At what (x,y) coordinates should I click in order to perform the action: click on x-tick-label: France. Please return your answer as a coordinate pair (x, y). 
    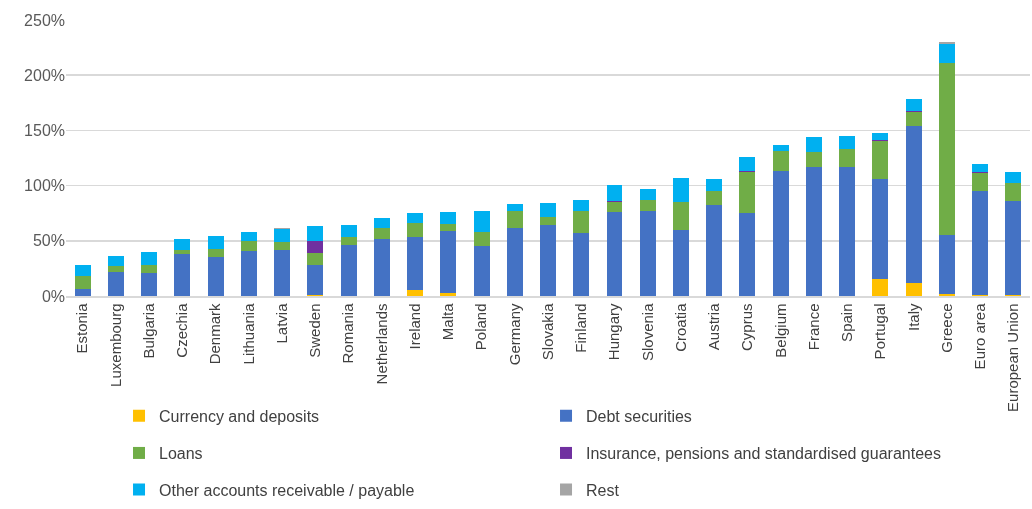
    Looking at the image, I should click on (813, 327).